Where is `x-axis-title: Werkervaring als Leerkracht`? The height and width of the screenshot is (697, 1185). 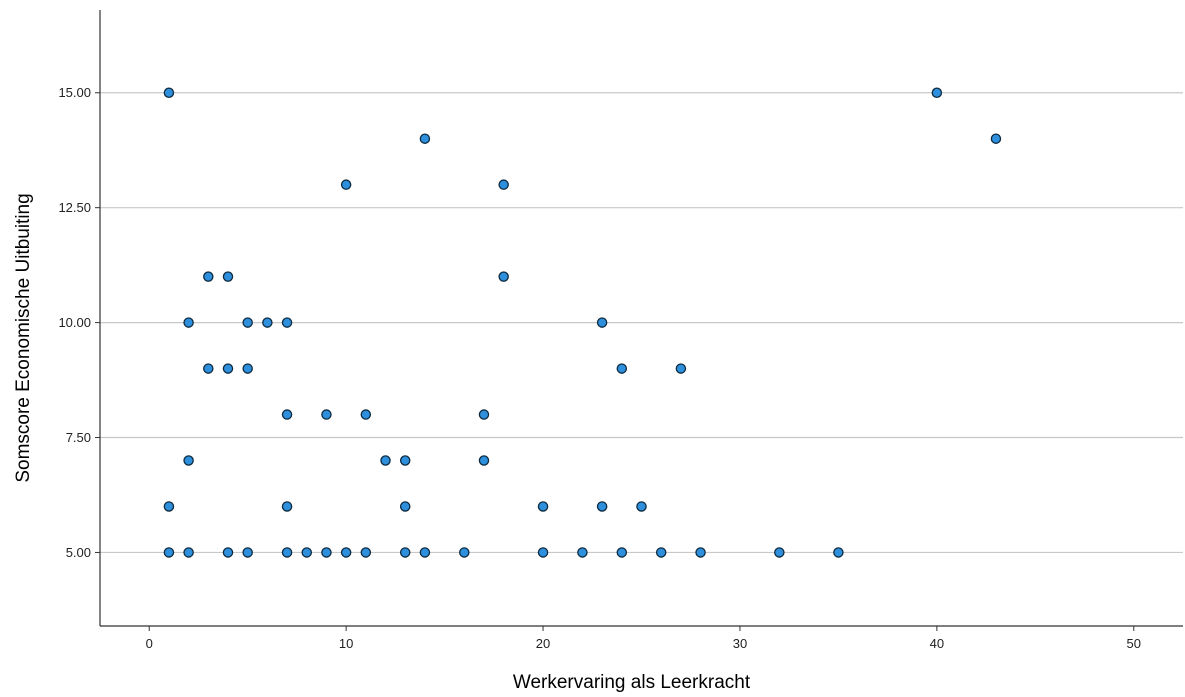 x-axis-title: Werkervaring als Leerkracht is located at coordinates (632, 682).